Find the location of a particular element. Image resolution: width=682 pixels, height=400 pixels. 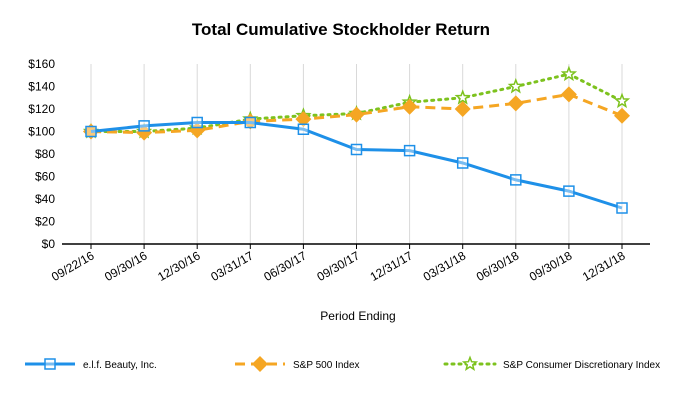

y-tick-label: $140 is located at coordinates (41, 87).